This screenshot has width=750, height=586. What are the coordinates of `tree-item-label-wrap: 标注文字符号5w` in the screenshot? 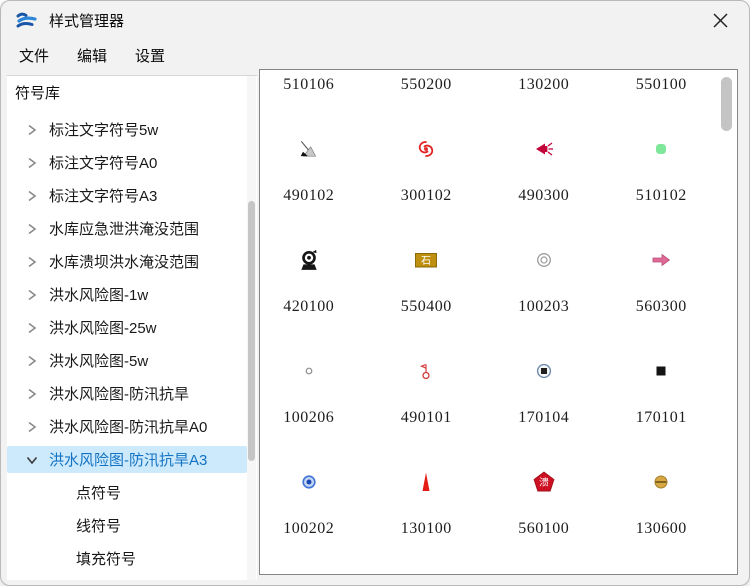 It's located at (127, 129).